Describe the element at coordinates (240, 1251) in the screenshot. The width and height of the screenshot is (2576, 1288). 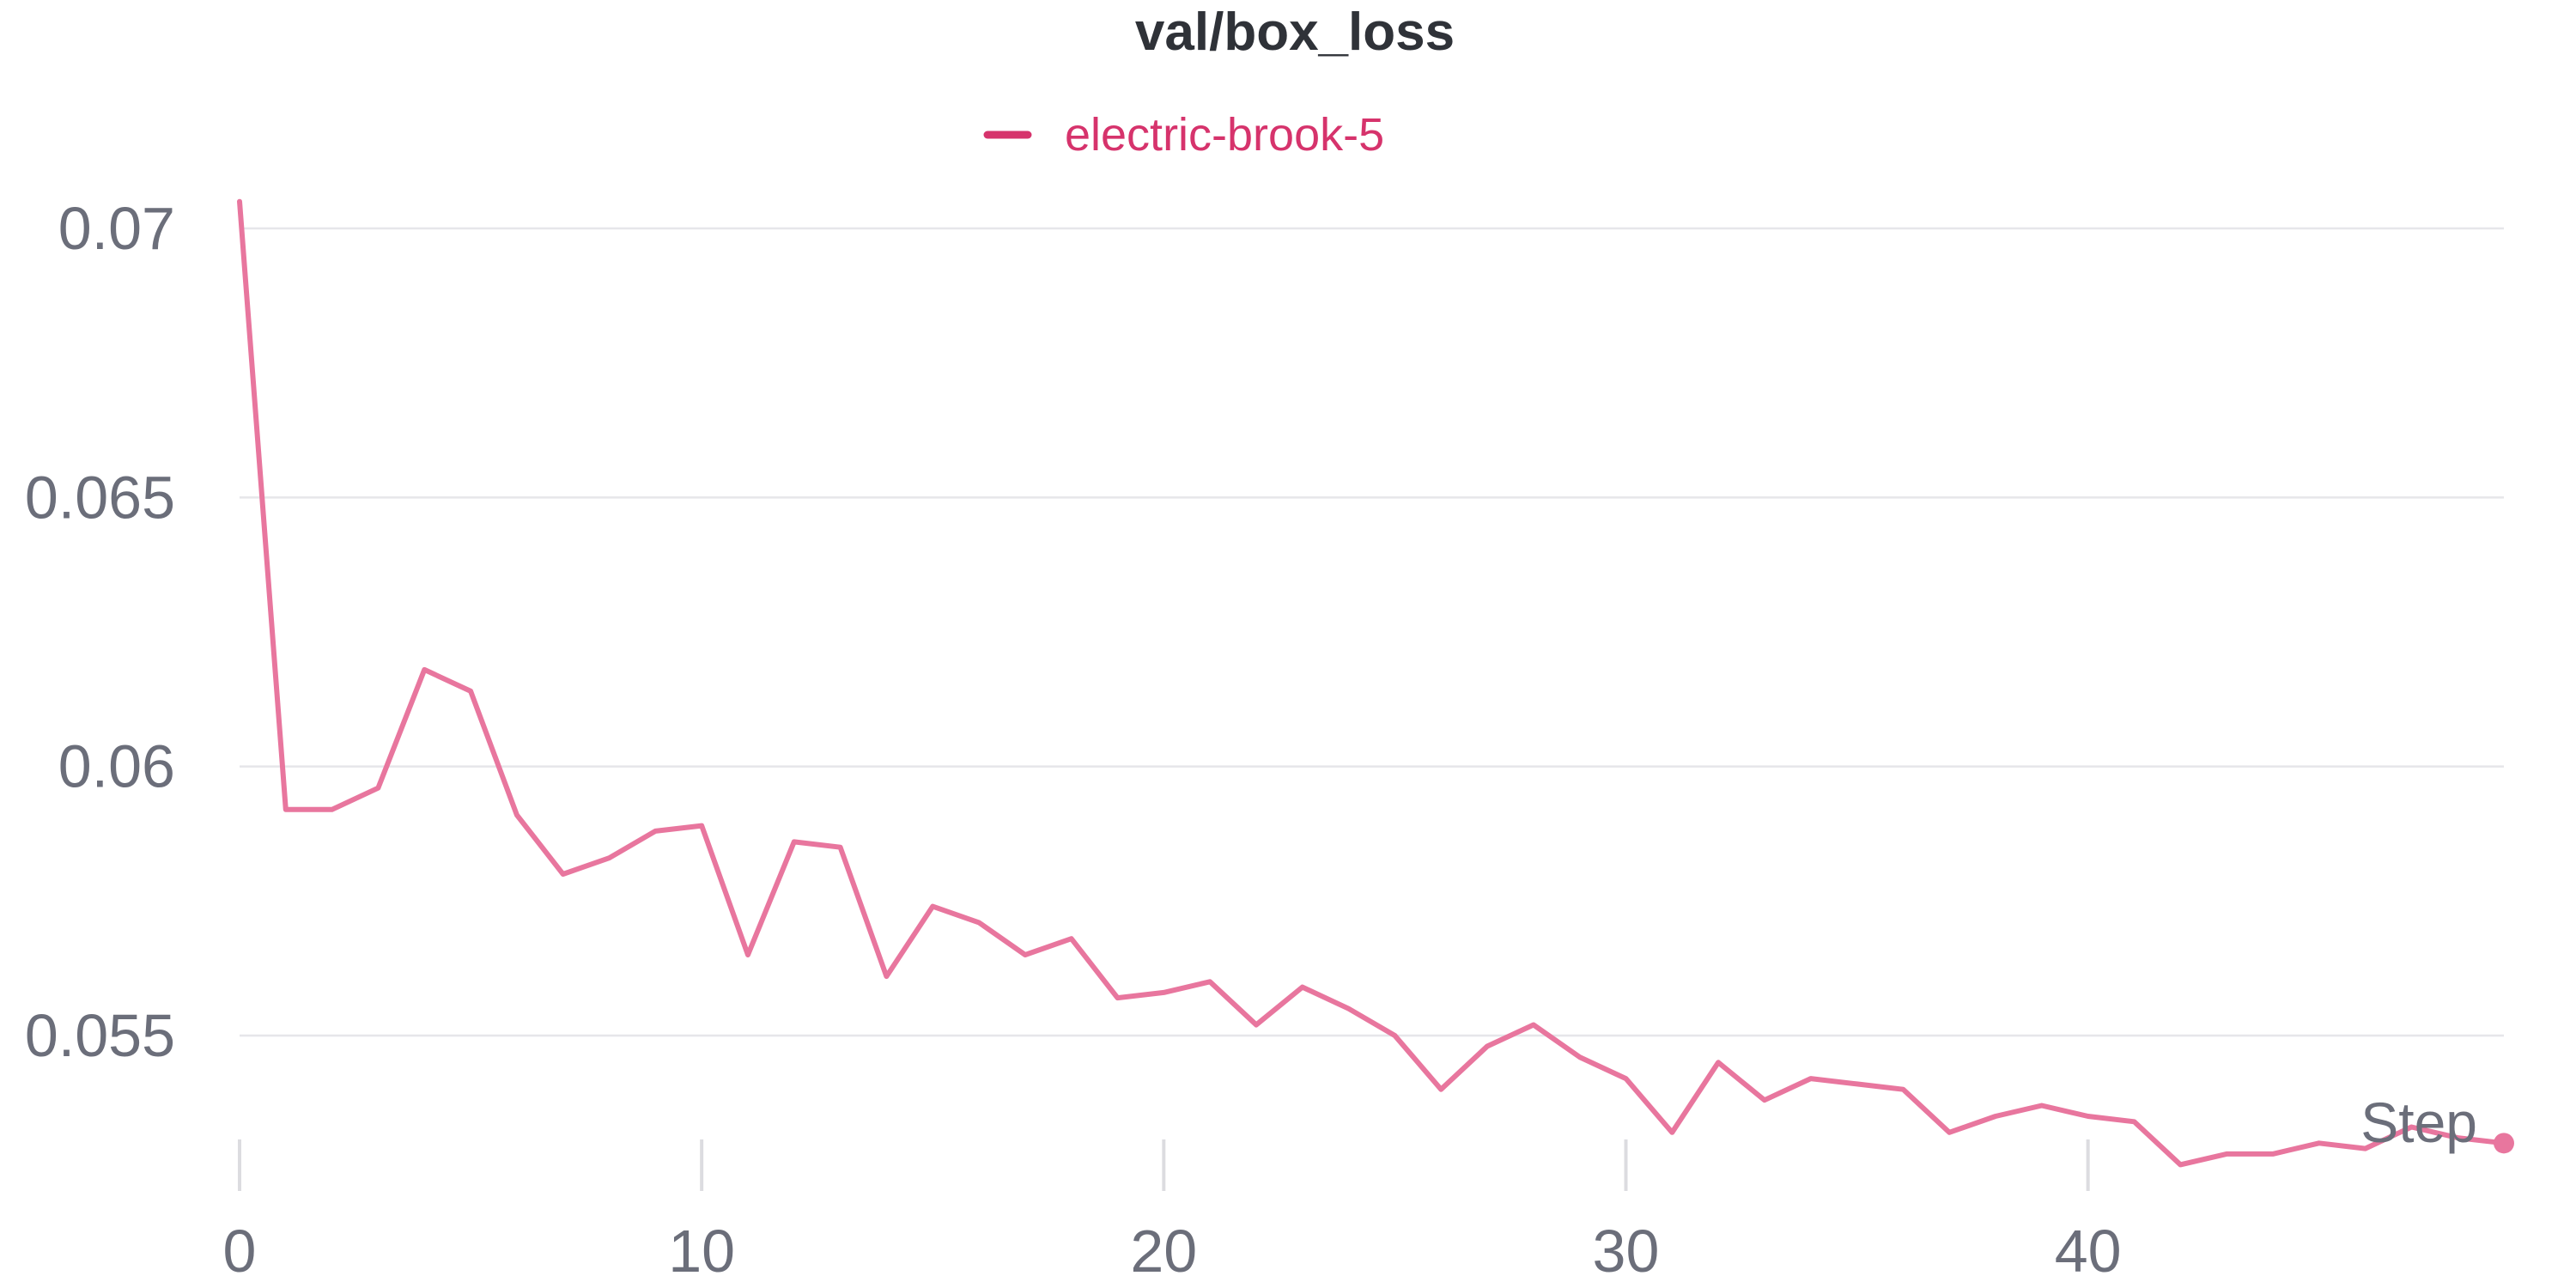
I see `x-tick-label: 0` at that location.